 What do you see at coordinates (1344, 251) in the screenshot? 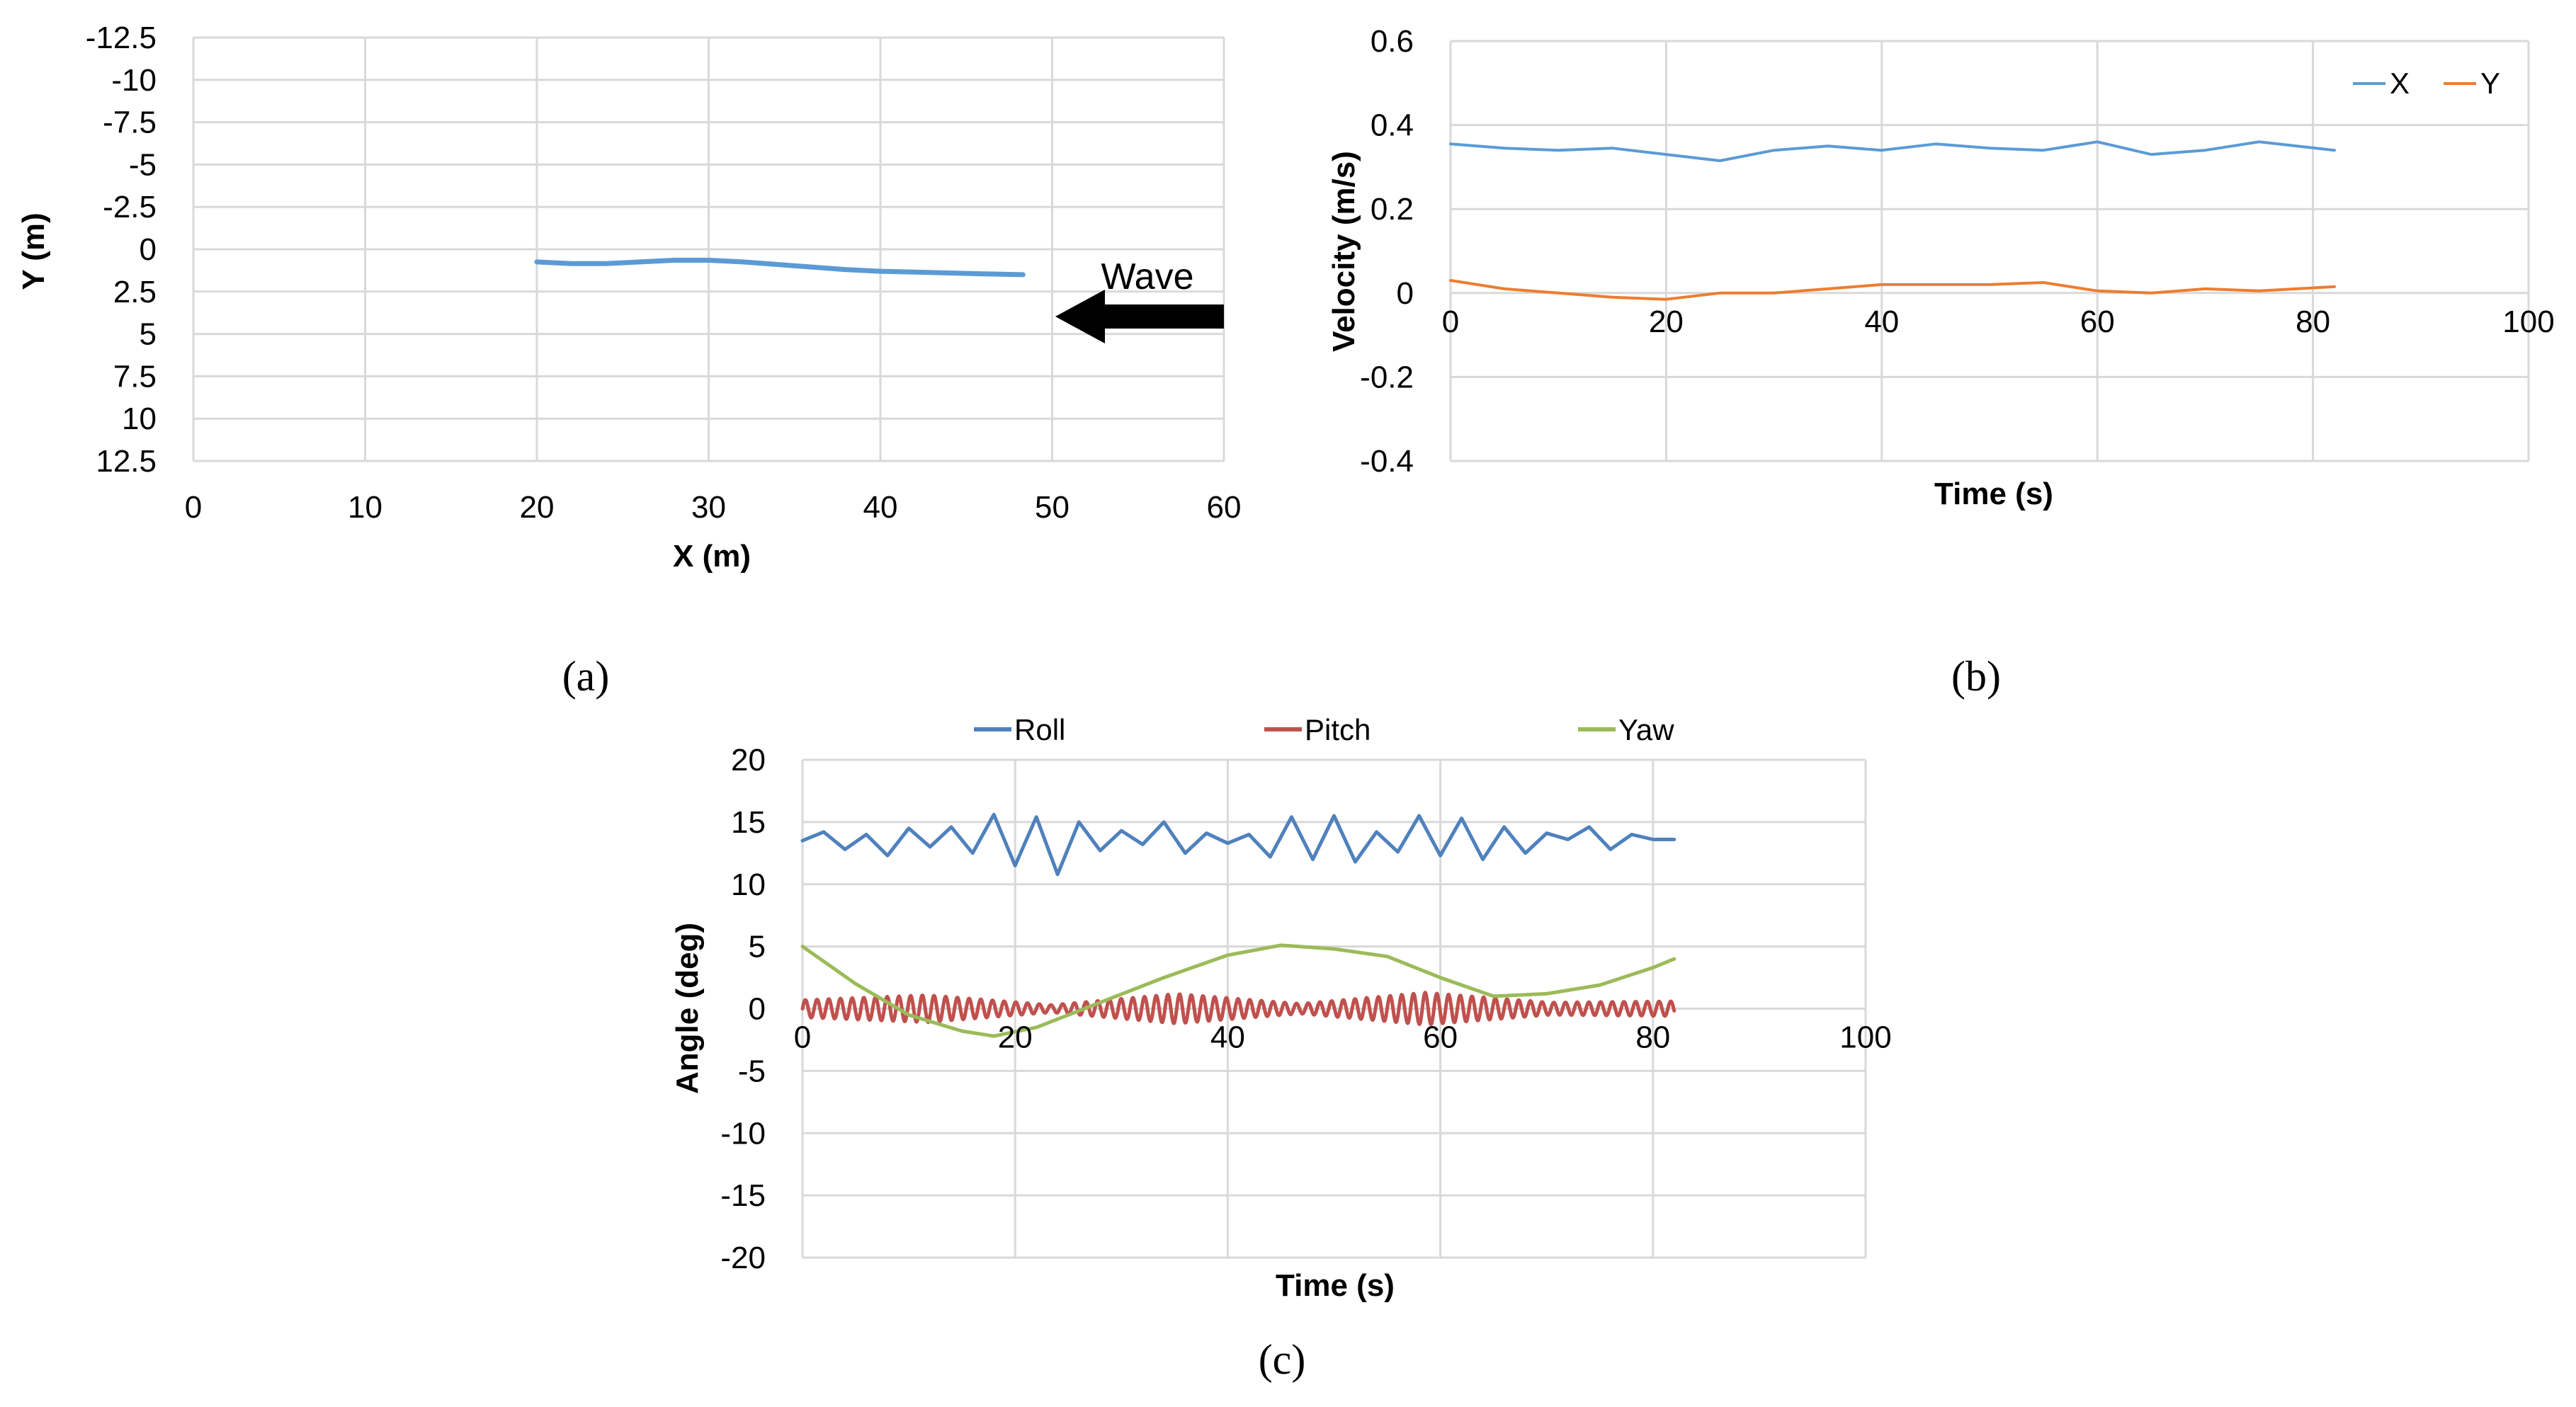
I see `panel-b-ylabel: Velocity (m/s)` at bounding box center [1344, 251].